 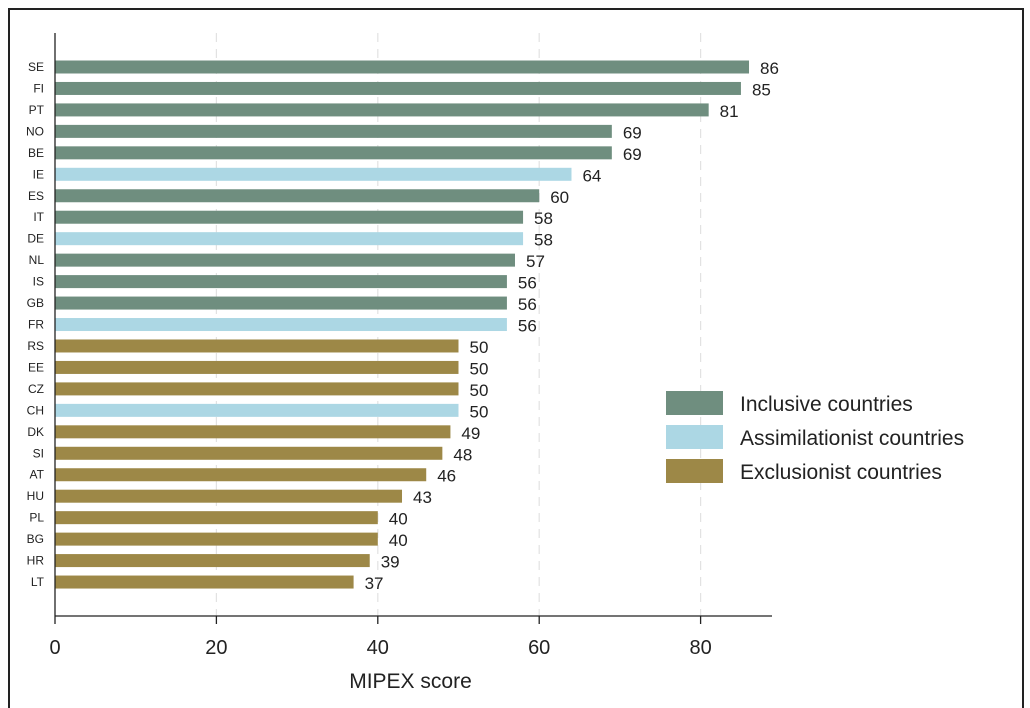 What do you see at coordinates (559, 197) in the screenshot?
I see `data-label: 60` at bounding box center [559, 197].